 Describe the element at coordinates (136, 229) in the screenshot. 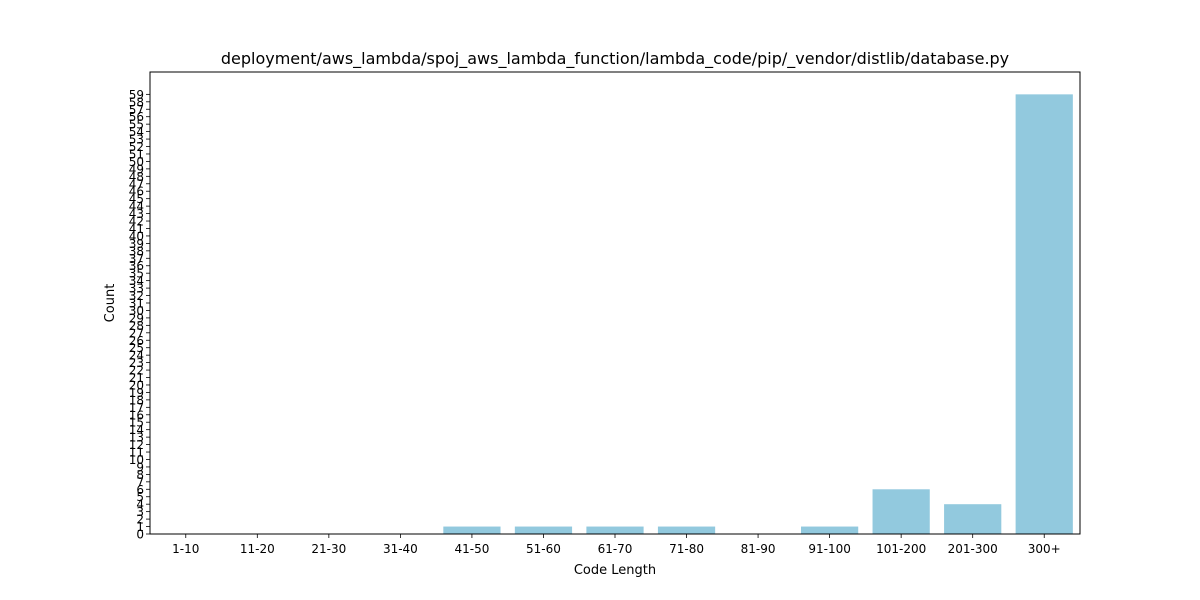

I see `y-tick-label: 41` at that location.